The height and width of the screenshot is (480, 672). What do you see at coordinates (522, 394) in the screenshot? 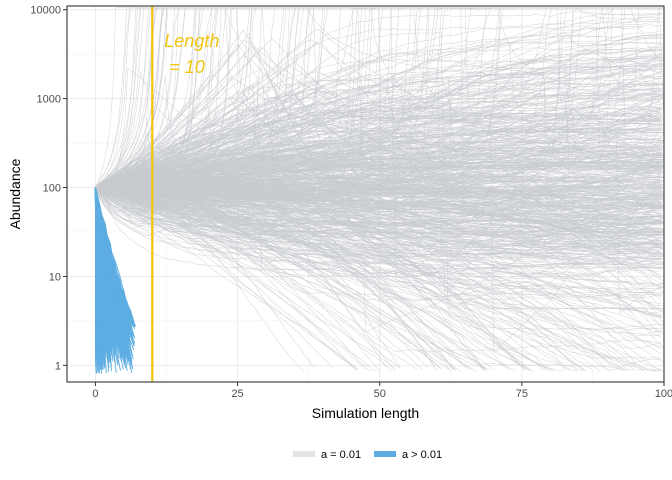
I see `x-tick-label: 75` at bounding box center [522, 394].